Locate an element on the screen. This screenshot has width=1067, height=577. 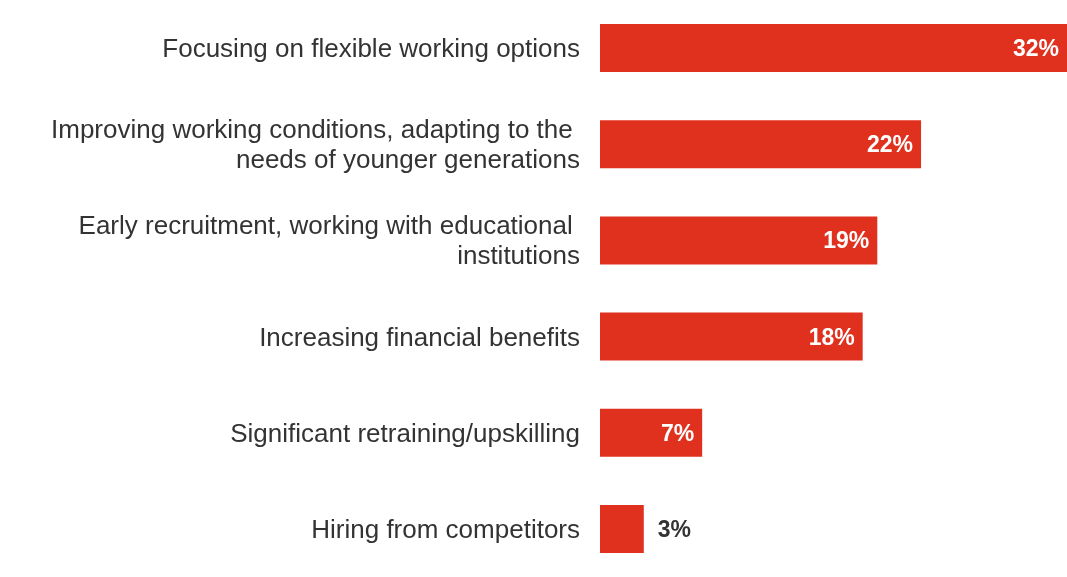
y-tick-label: Increasing financial benefits is located at coordinates (419, 336).